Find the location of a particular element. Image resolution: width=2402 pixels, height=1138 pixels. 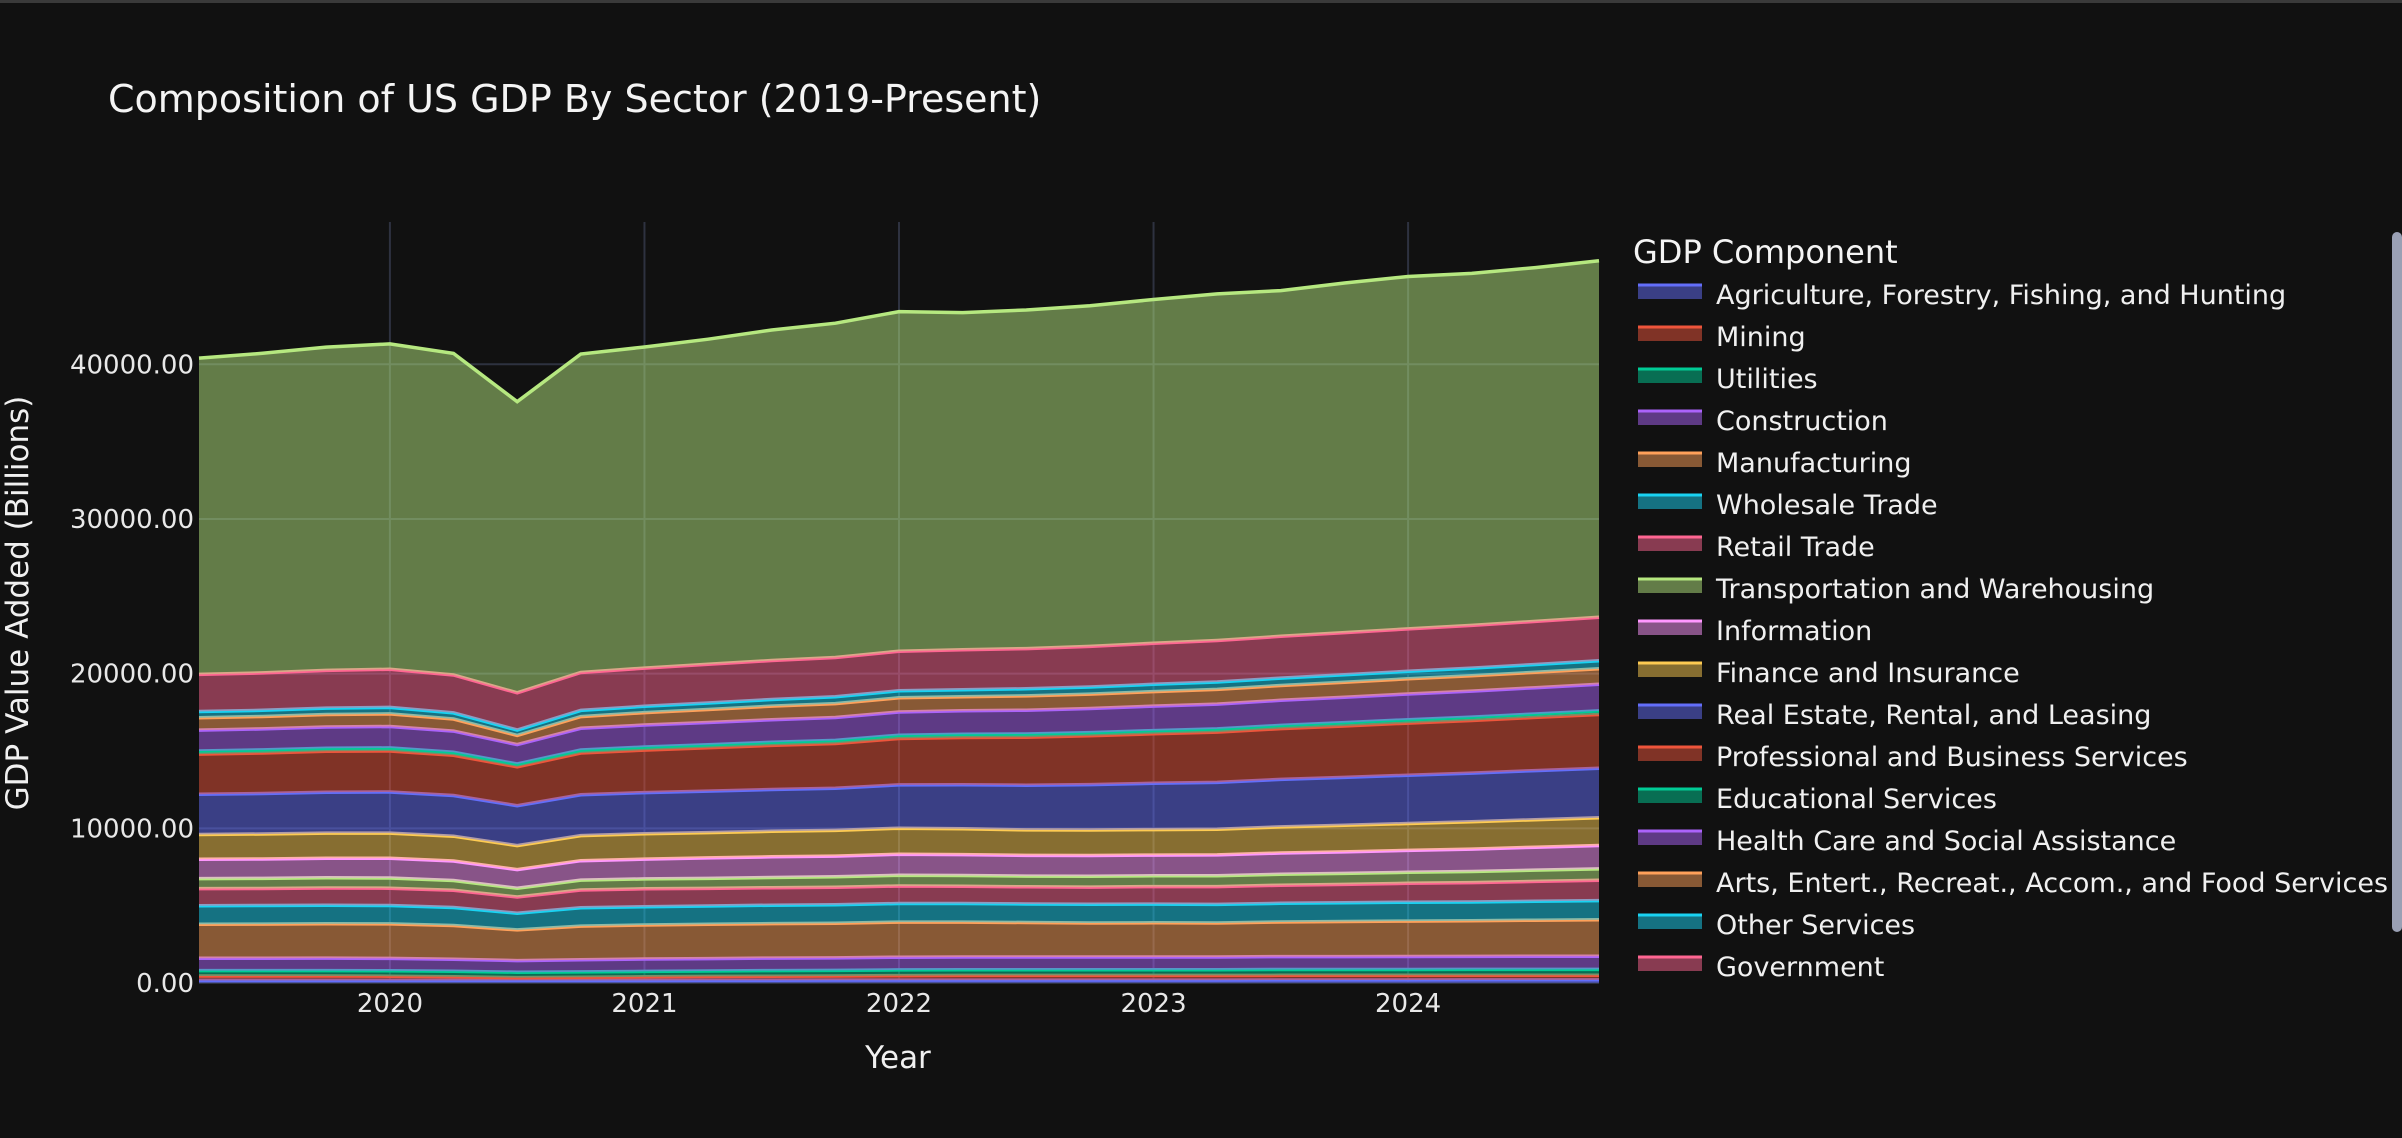

legend-scrollbar is located at coordinates (2397, 582).